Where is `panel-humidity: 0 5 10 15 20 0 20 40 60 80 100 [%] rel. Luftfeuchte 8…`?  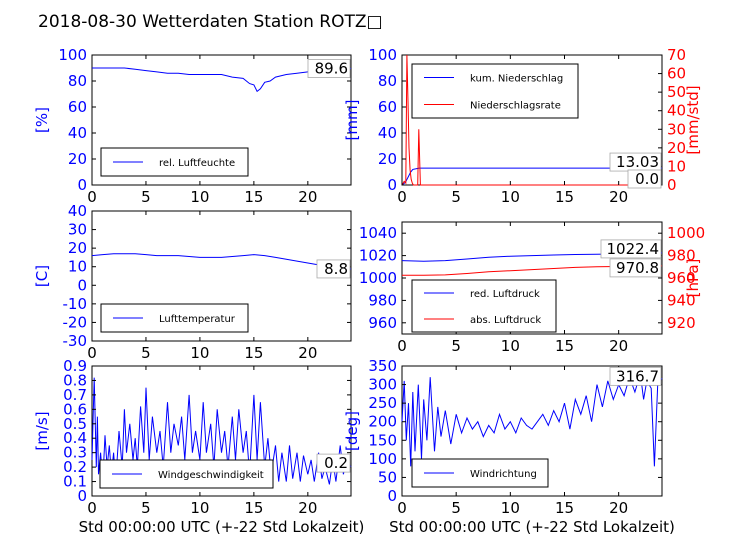 panel-humidity: 0 5 10 15 20 0 20 40 60 80 100 [%] rel. Luftfeuchte 8… is located at coordinates (192, 126).